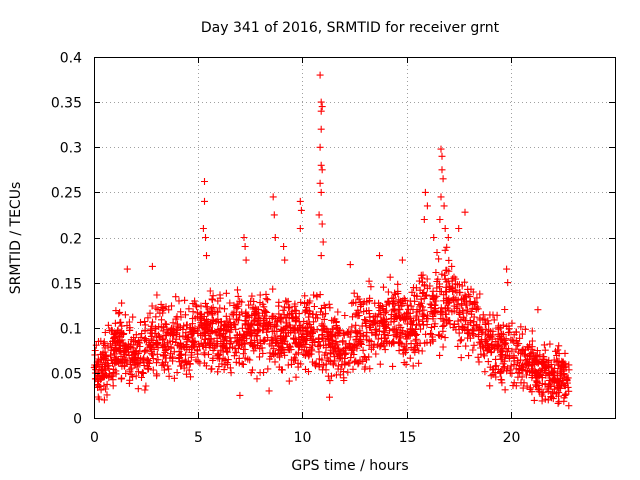 Image resolution: width=640 pixels, height=480 pixels. I want to click on y-tick-labels: 0 0.05 0.1 0.15 0.2 0.25 0.3 0.35 0.4, so click(66, 239).